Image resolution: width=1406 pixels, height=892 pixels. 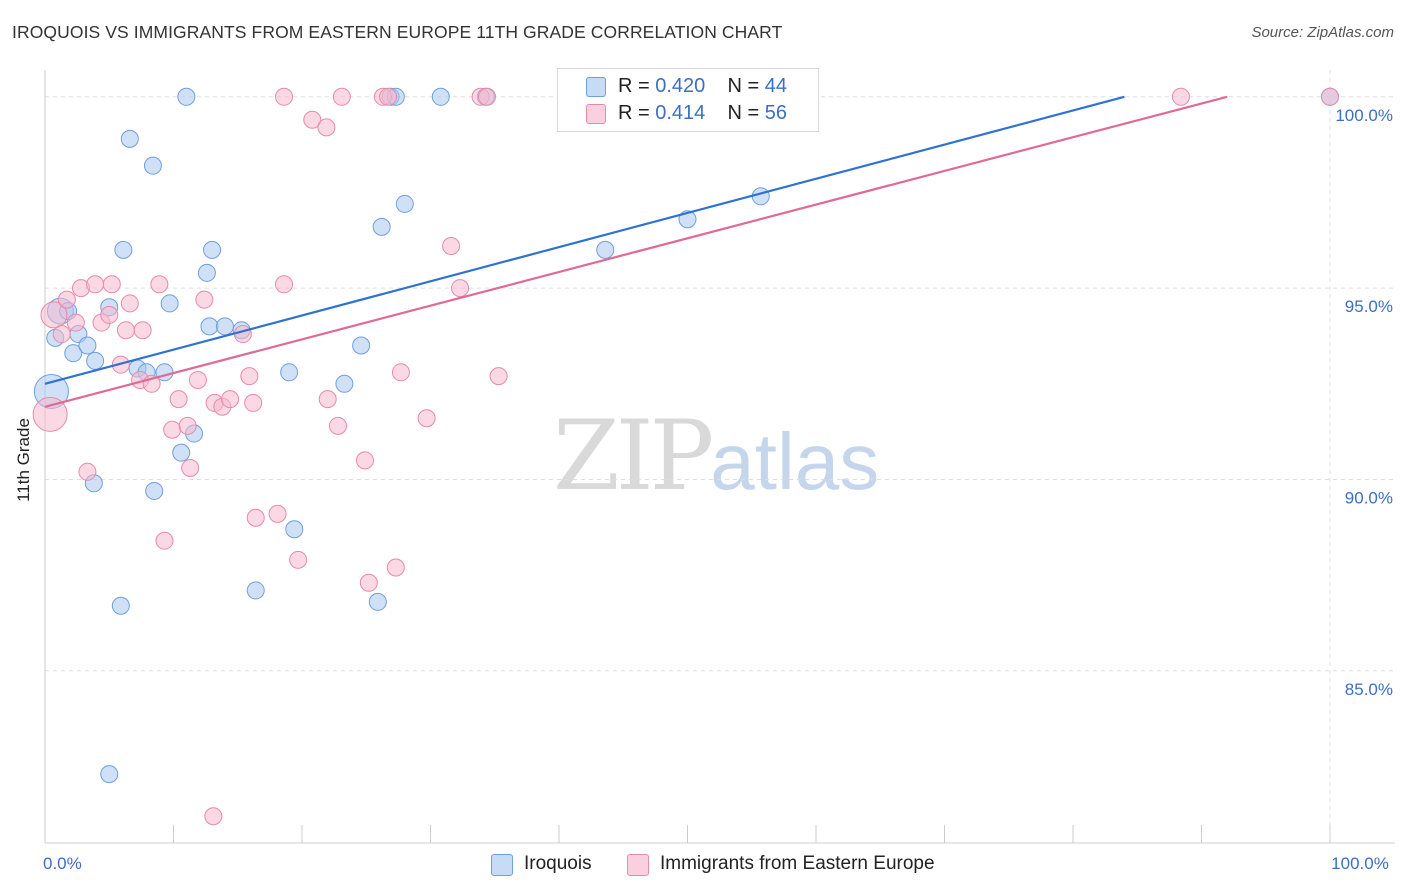 I want to click on iroquois-stats-text: R = 0.420 N = 44, so click(x=702, y=86).